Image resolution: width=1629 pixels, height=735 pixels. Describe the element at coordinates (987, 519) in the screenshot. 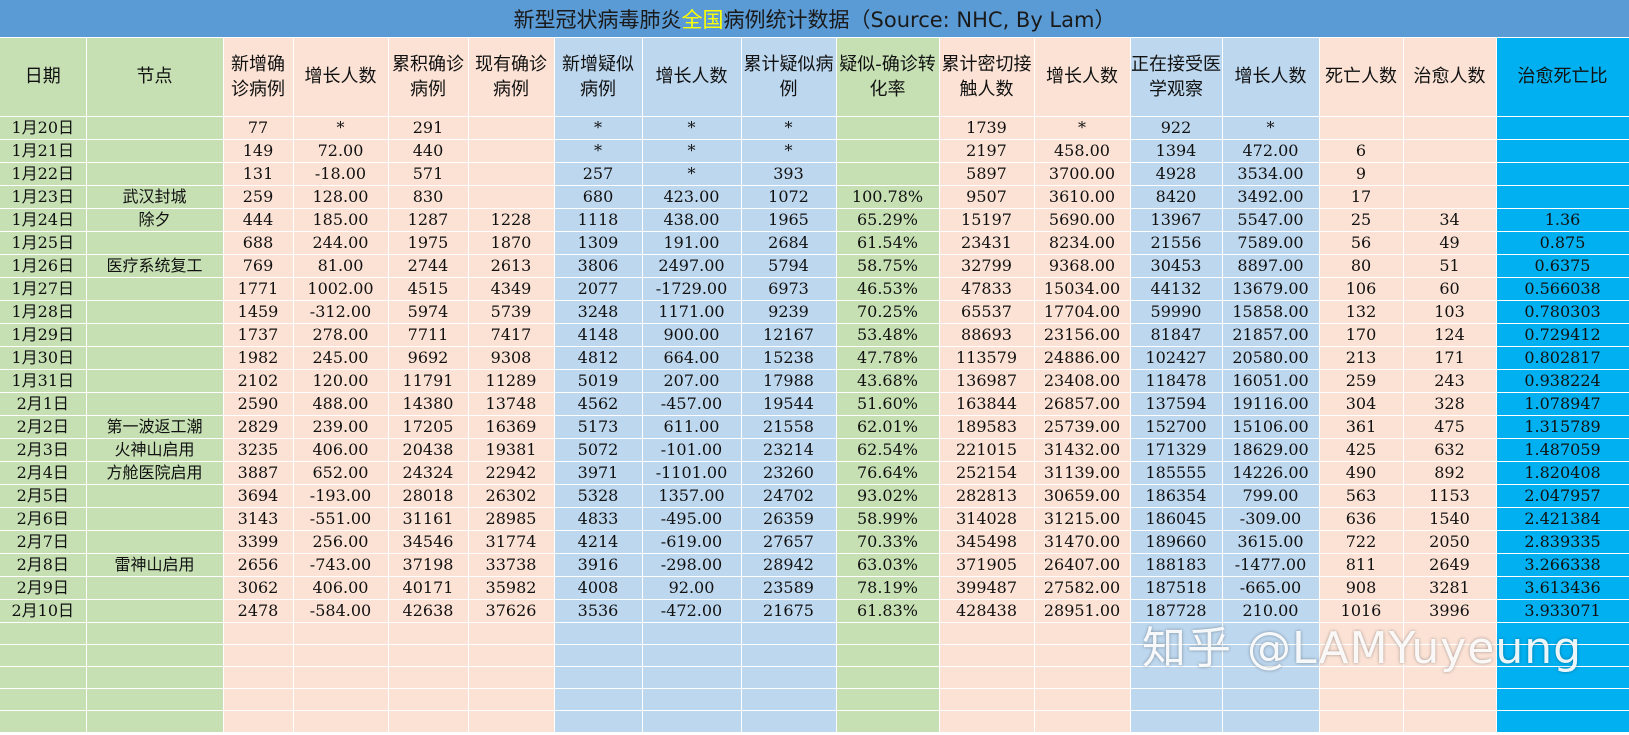

I see `cell-total-contacts: 314028` at that location.